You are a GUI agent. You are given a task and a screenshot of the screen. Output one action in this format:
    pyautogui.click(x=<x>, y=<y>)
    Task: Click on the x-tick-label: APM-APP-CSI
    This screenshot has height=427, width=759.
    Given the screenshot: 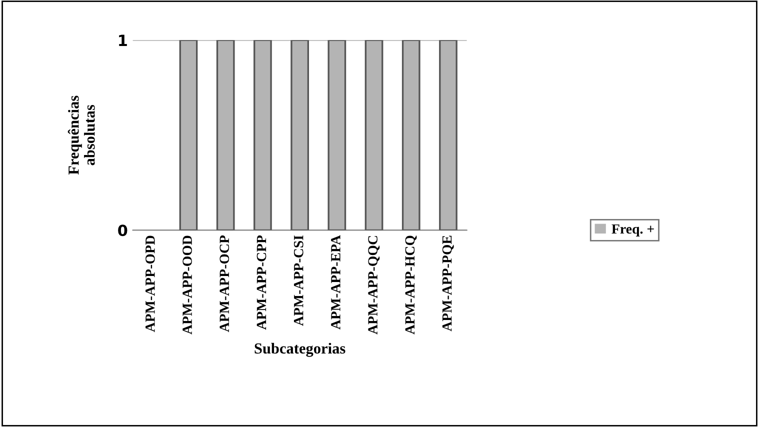 What is the action you would take?
    pyautogui.click(x=299, y=280)
    